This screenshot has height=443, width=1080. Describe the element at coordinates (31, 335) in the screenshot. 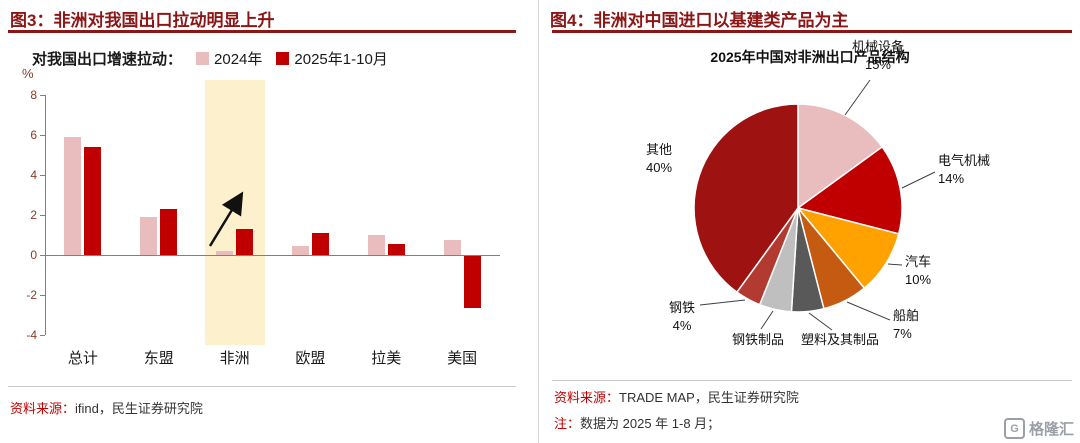

I see `y-tick-label: -4` at that location.